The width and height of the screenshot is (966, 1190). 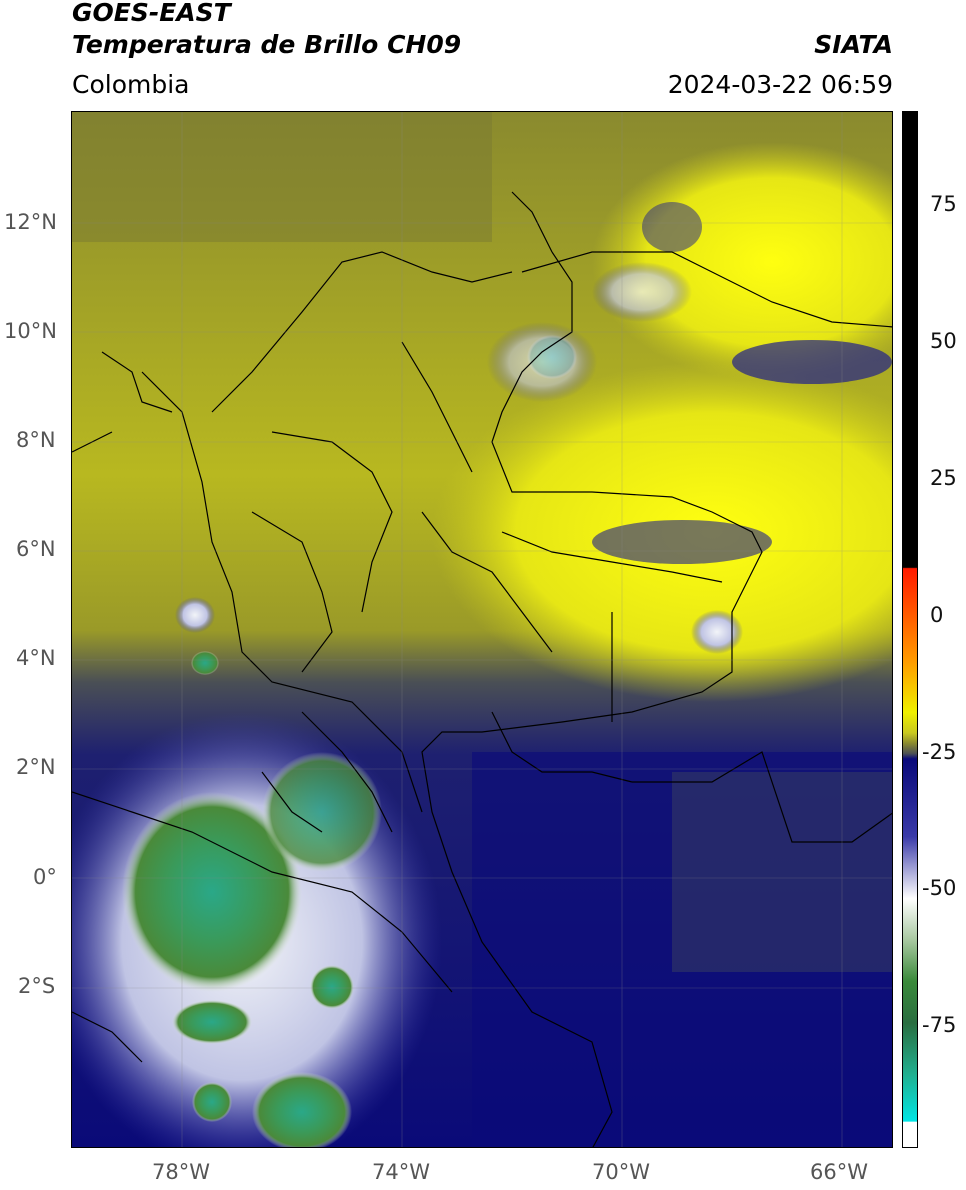 What do you see at coordinates (37, 986) in the screenshot?
I see `lat-label-2s: 2°S` at bounding box center [37, 986].